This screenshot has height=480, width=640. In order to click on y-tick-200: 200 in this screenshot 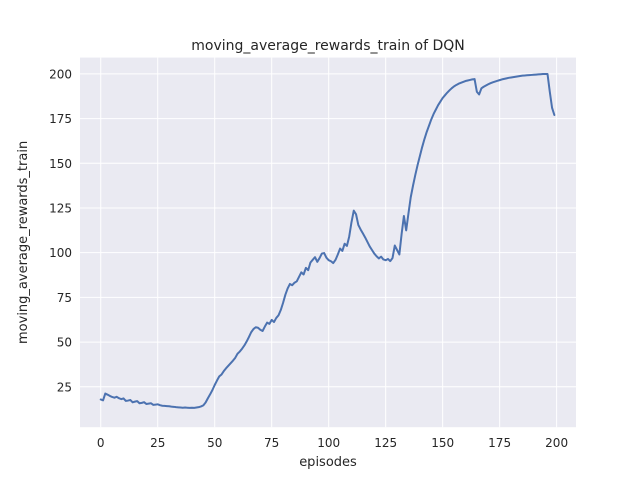, I will do `click(60, 74)`.